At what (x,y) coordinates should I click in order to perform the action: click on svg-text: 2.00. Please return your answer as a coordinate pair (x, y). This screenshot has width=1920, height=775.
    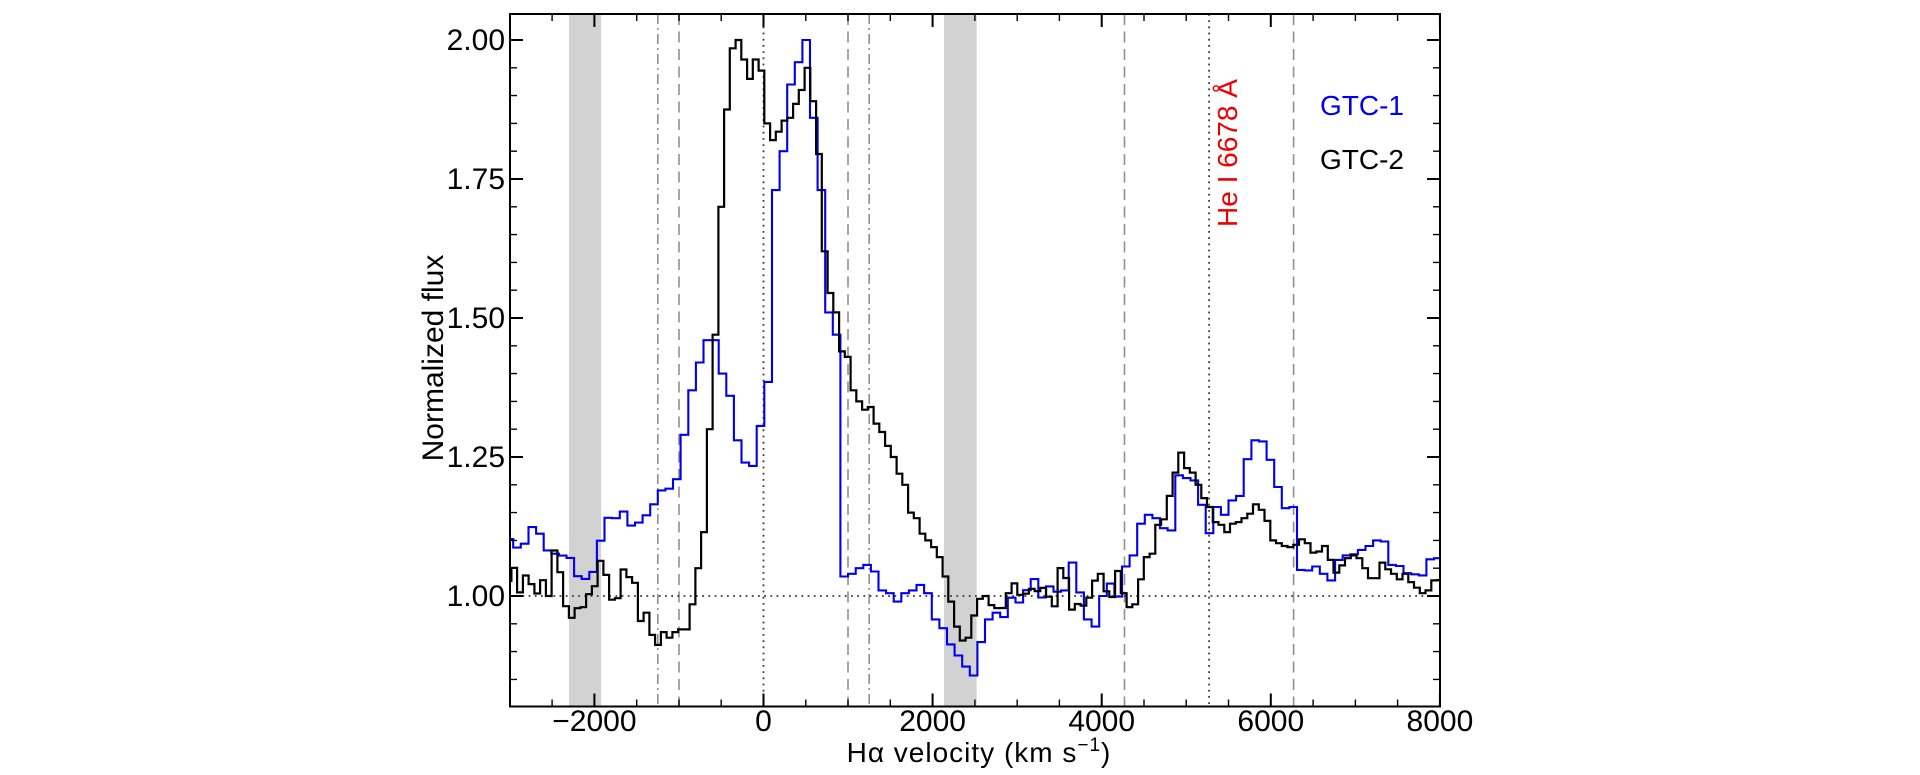
    Looking at the image, I should click on (476, 40).